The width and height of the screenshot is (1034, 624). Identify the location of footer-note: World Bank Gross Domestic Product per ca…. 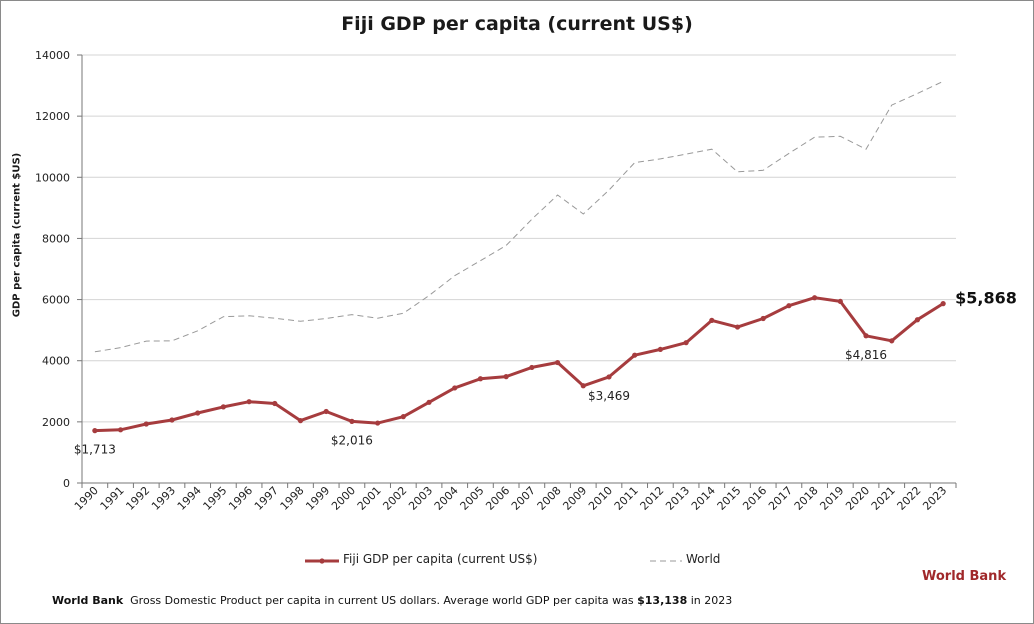
(392, 600).